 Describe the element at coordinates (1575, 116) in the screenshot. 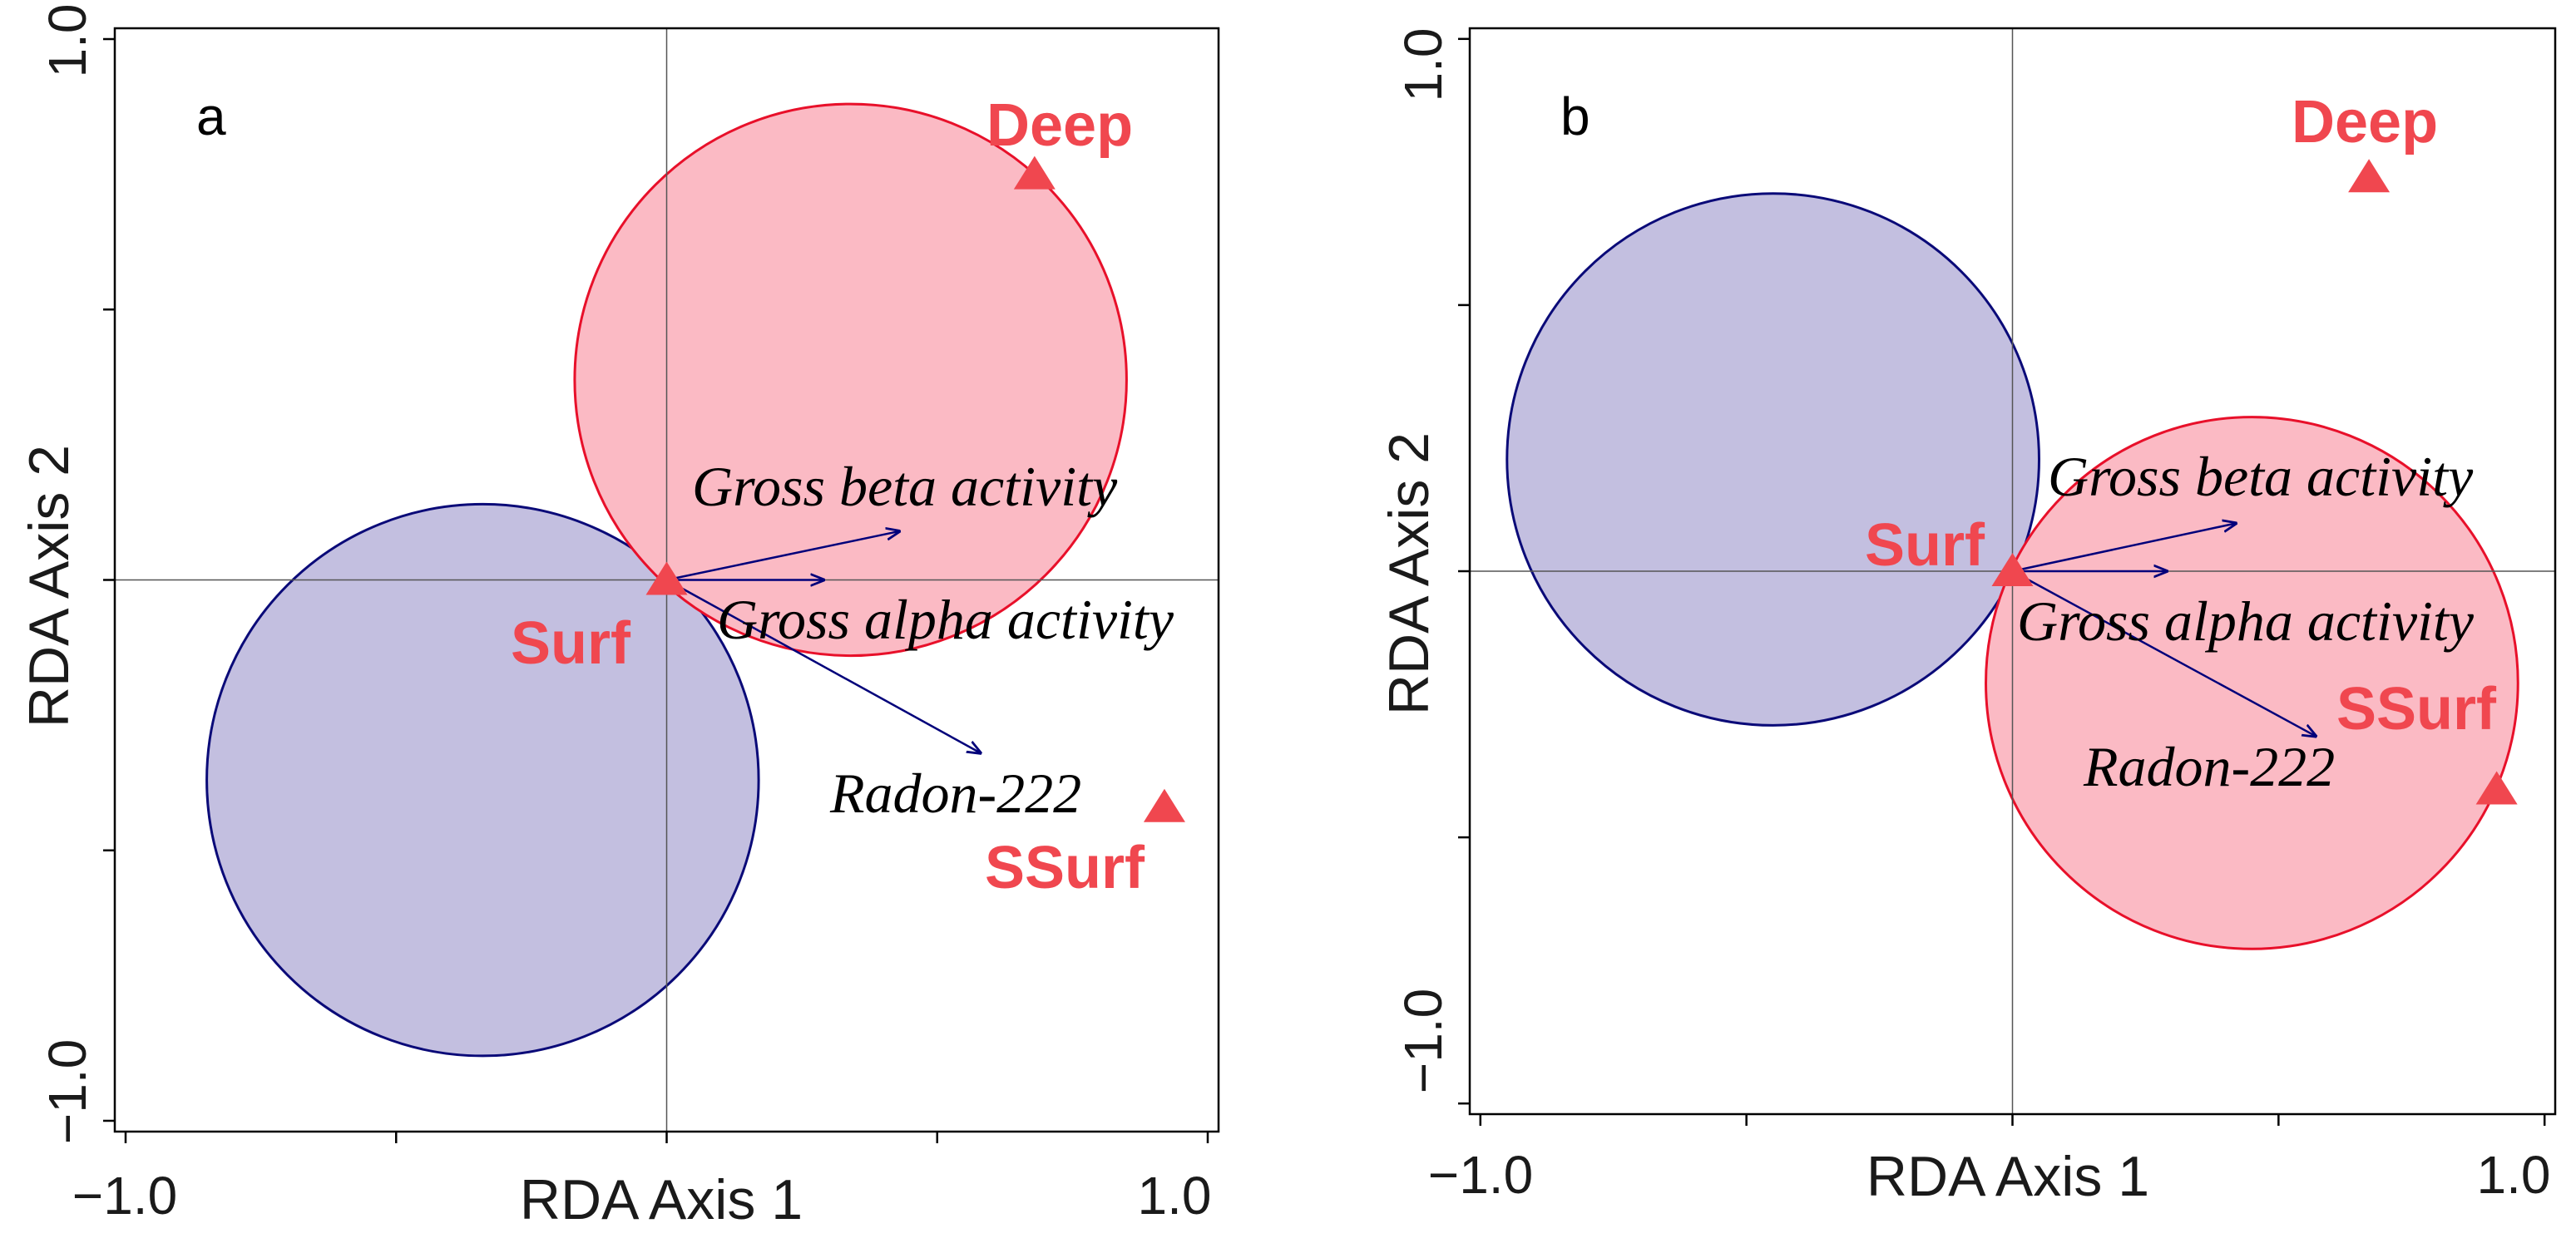

I see `panel-label: b` at that location.